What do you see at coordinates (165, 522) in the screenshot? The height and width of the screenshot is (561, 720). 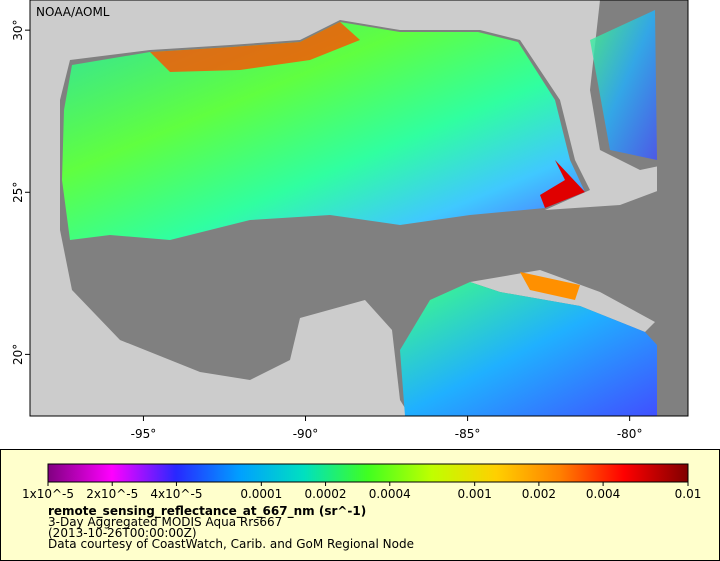 I see `caption-line: 3-Day Aggregated MODIS Aqua Rrs667` at bounding box center [165, 522].